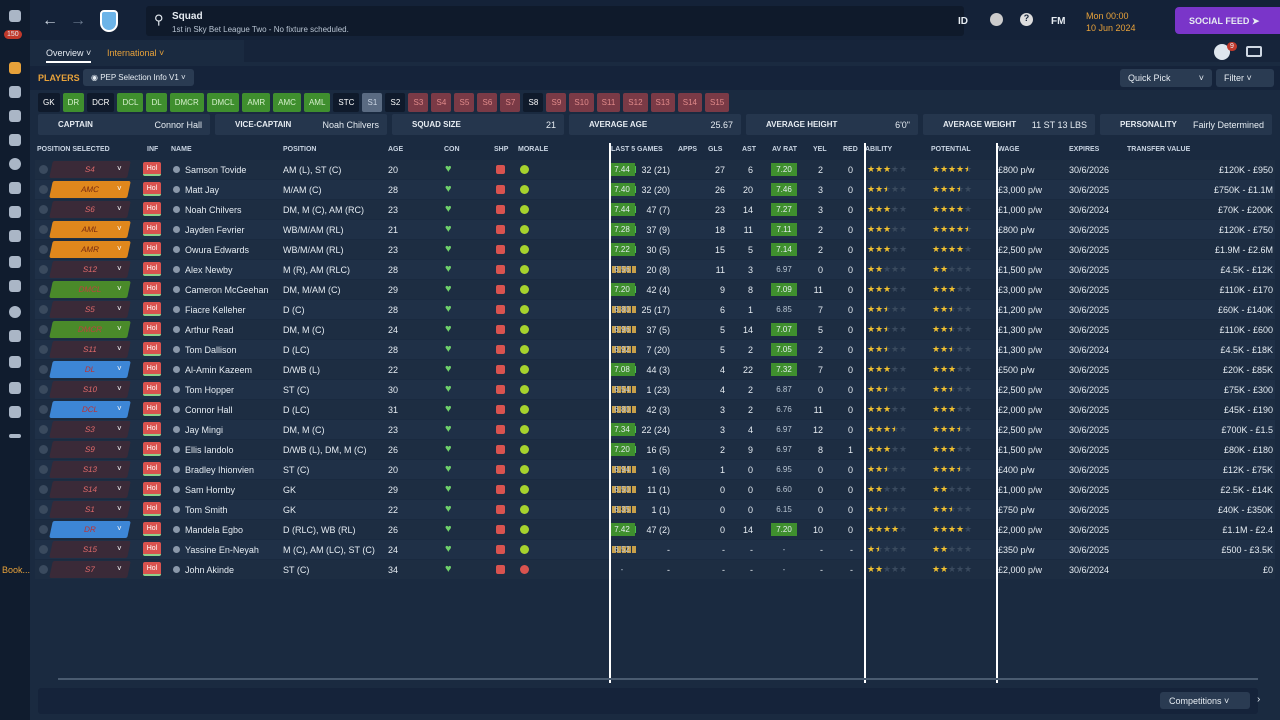 This screenshot has height=720, width=1280. I want to click on social-feed-button: SOCIAL FEED ➤, so click(1227, 20).